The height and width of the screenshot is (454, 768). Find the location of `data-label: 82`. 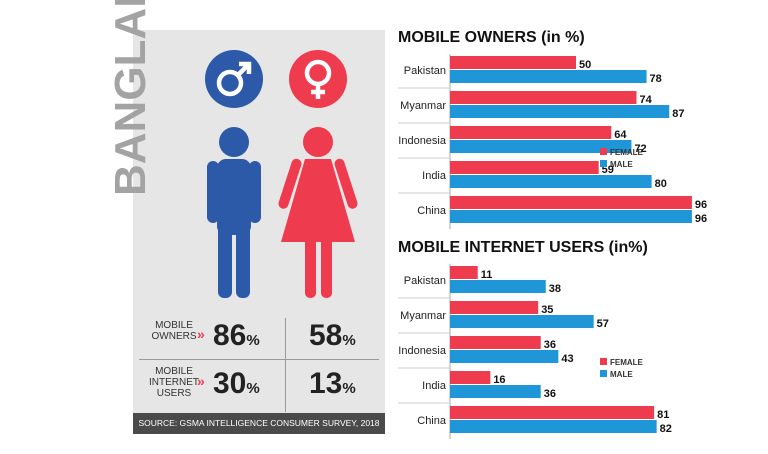

data-label: 82 is located at coordinates (666, 429).